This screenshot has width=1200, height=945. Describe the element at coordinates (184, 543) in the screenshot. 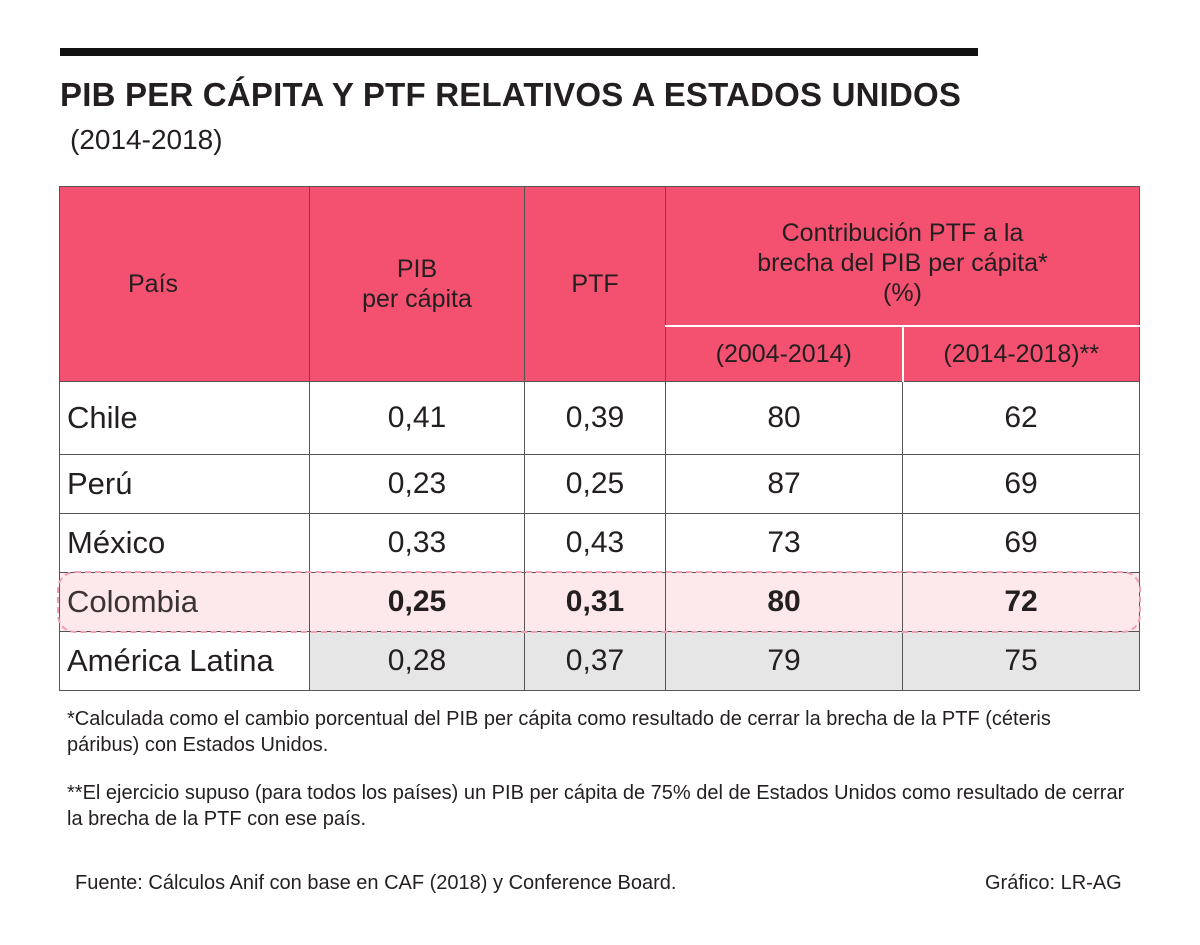

I see `cell-country: México` at that location.